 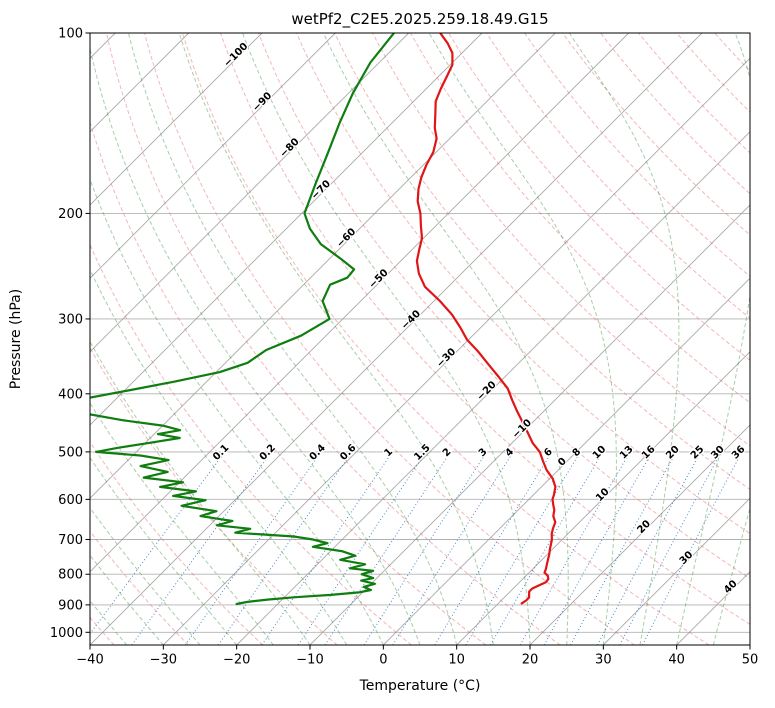 What do you see at coordinates (70, 605) in the screenshot?
I see `y-tick-label: 900` at bounding box center [70, 605].